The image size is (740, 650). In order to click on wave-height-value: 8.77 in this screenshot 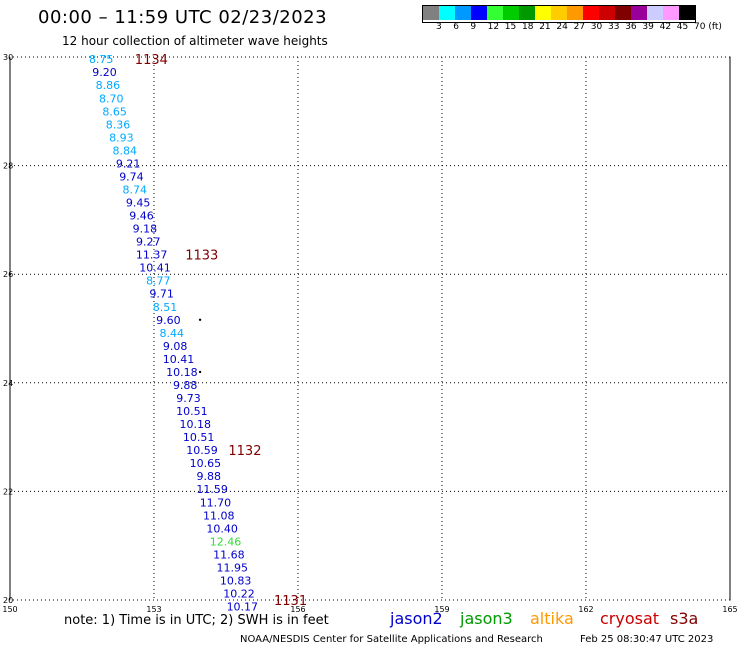, I will do `click(158, 281)`.